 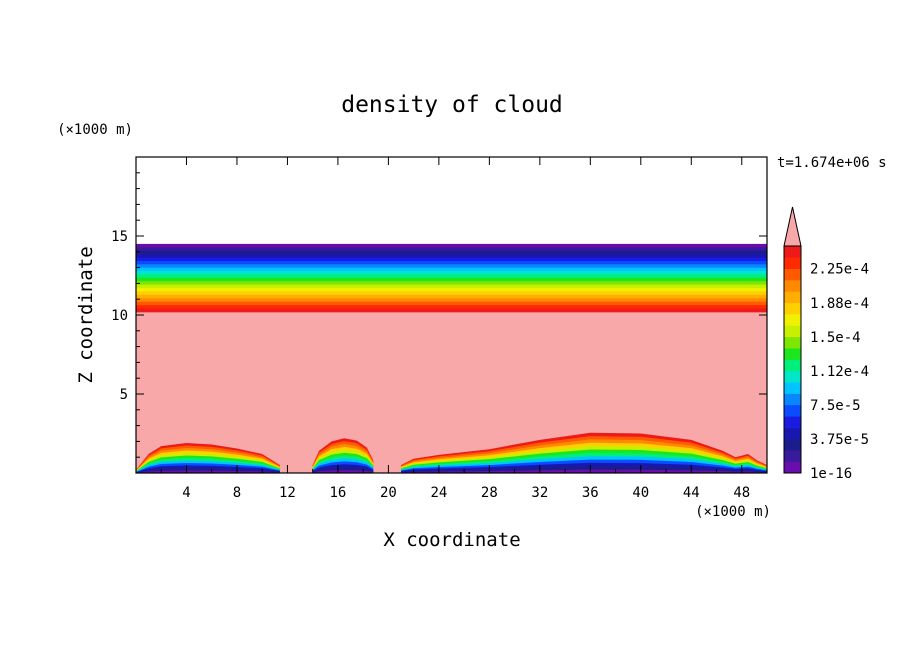 What do you see at coordinates (832, 163) in the screenshot?
I see `time-label: t=1.674e+06 s` at bounding box center [832, 163].